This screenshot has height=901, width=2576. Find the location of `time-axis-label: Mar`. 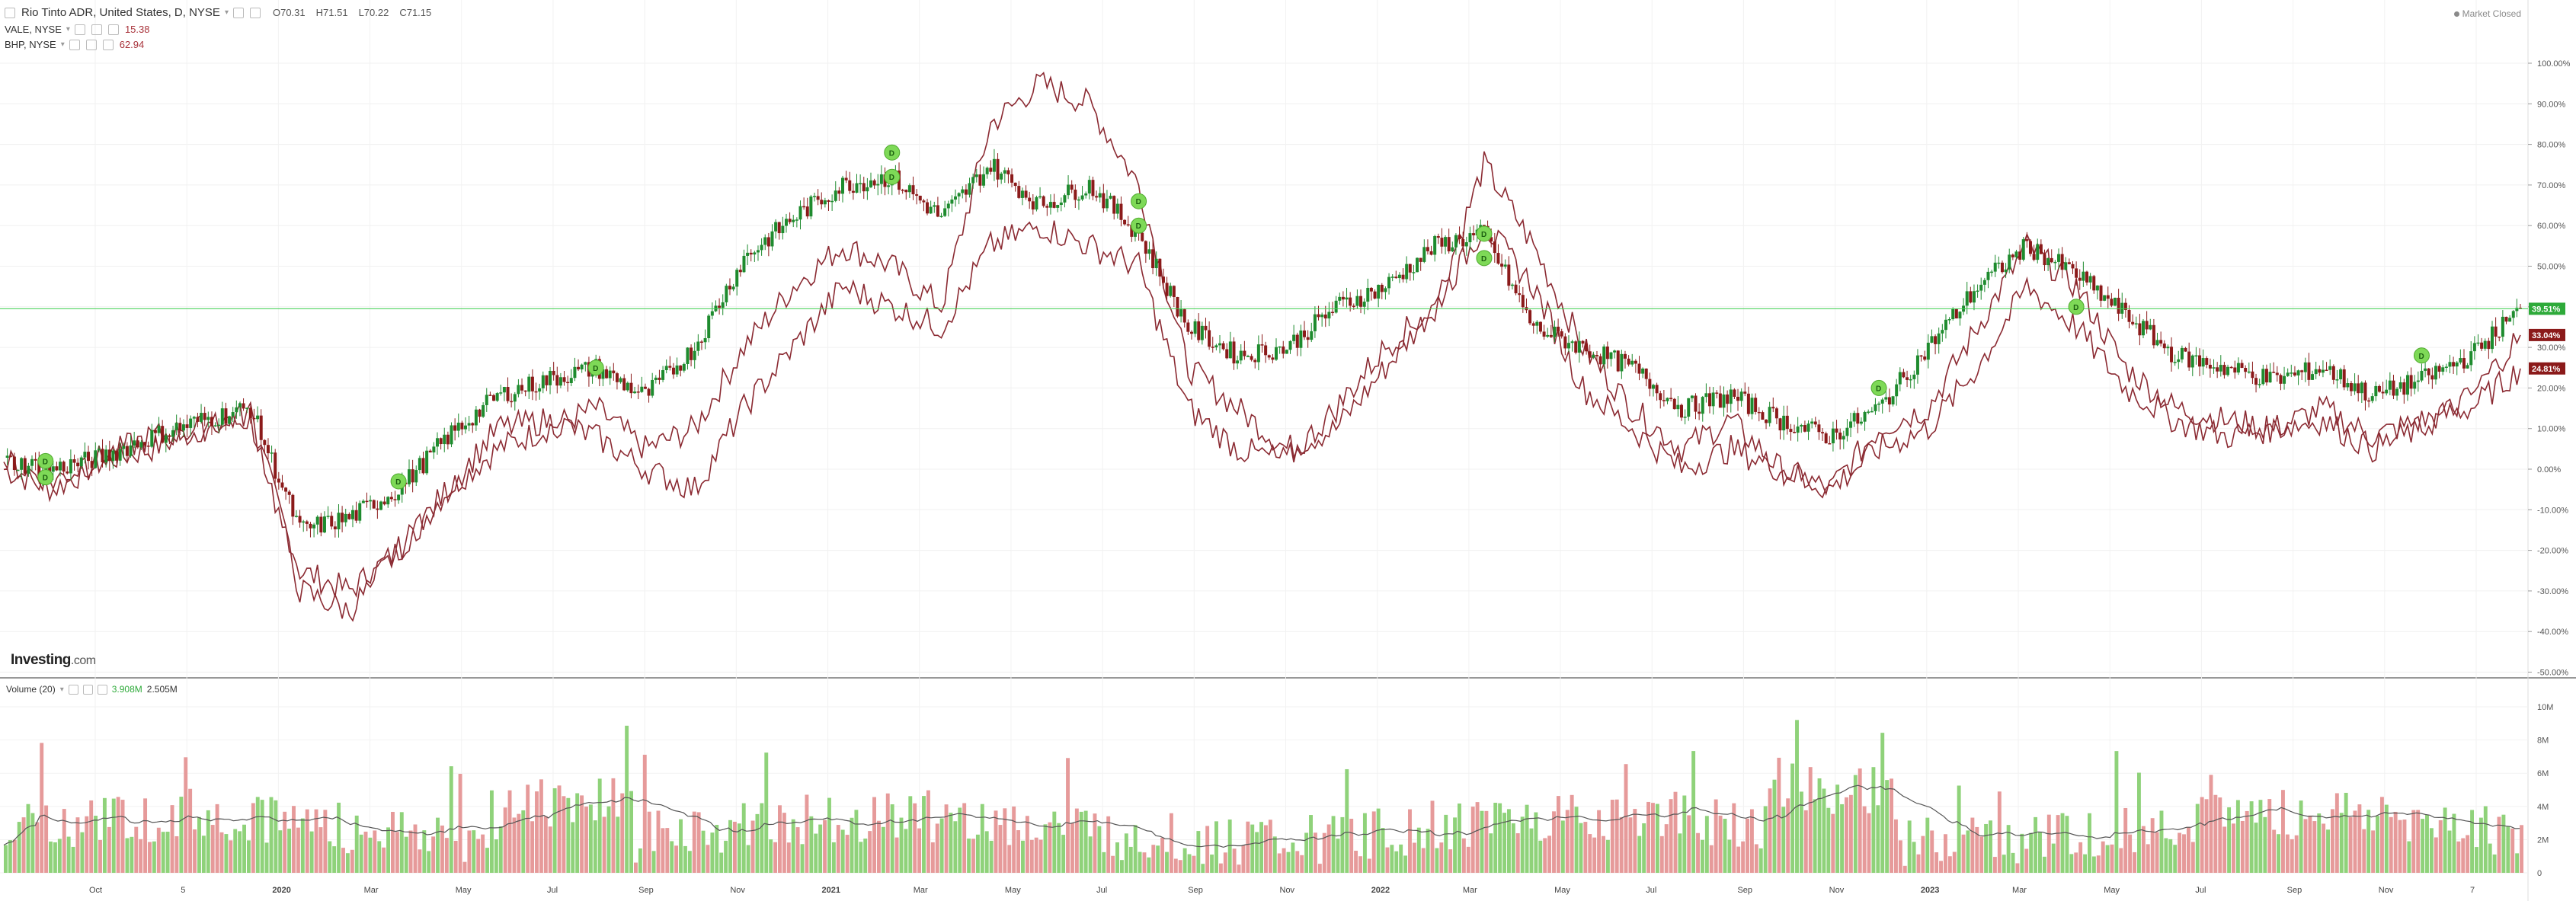

time-axis-label: Mar is located at coordinates (1470, 890).